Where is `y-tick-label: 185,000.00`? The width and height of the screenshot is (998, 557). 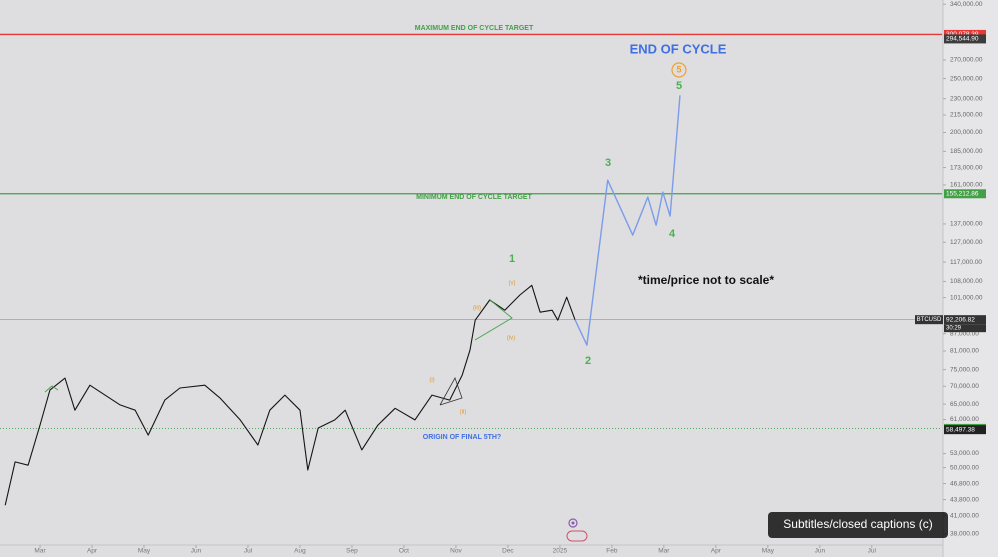 y-tick-label: 185,000.00 is located at coordinates (966, 151).